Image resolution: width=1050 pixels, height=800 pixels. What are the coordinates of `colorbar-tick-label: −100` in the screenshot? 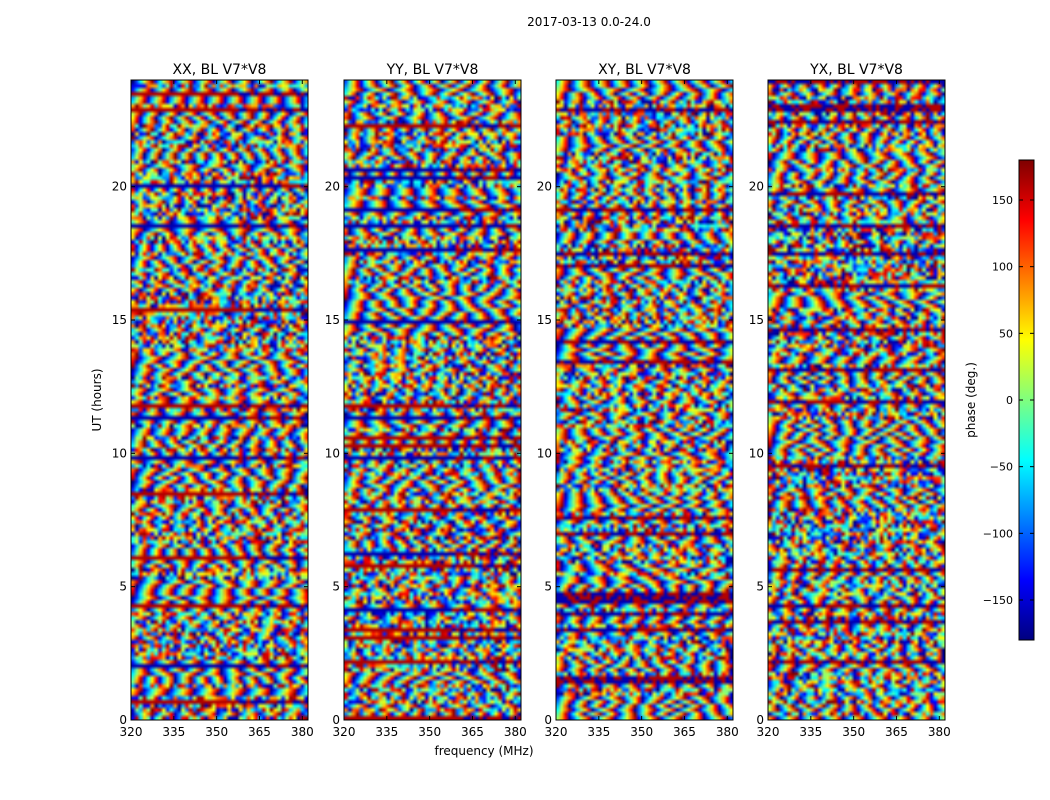 It's located at (998, 533).